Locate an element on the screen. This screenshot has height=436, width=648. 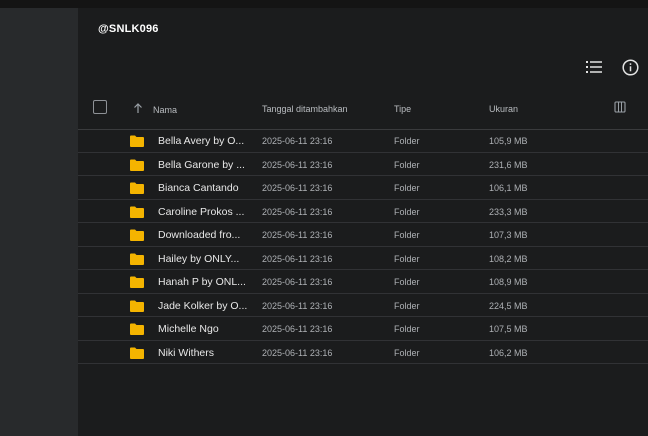
file-size: 108,9 MB is located at coordinates (508, 282).